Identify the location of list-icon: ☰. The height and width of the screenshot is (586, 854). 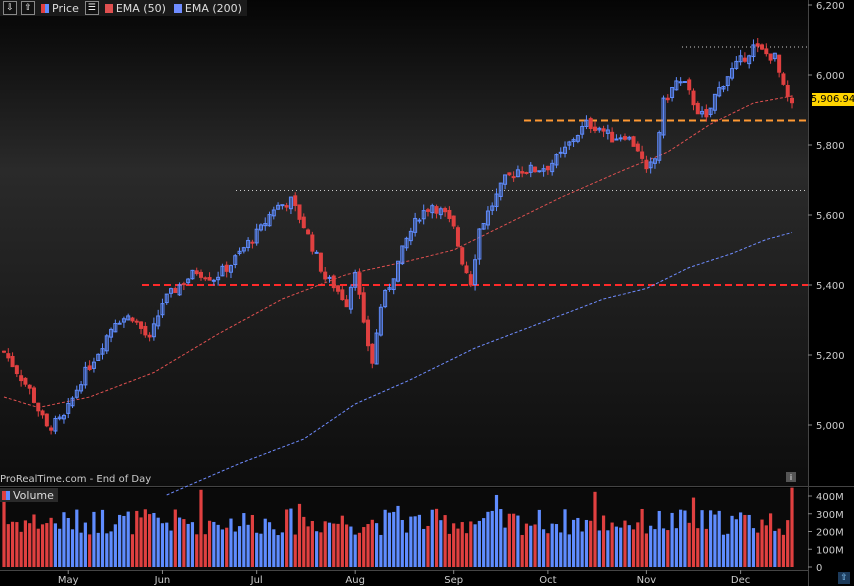
(91, 8).